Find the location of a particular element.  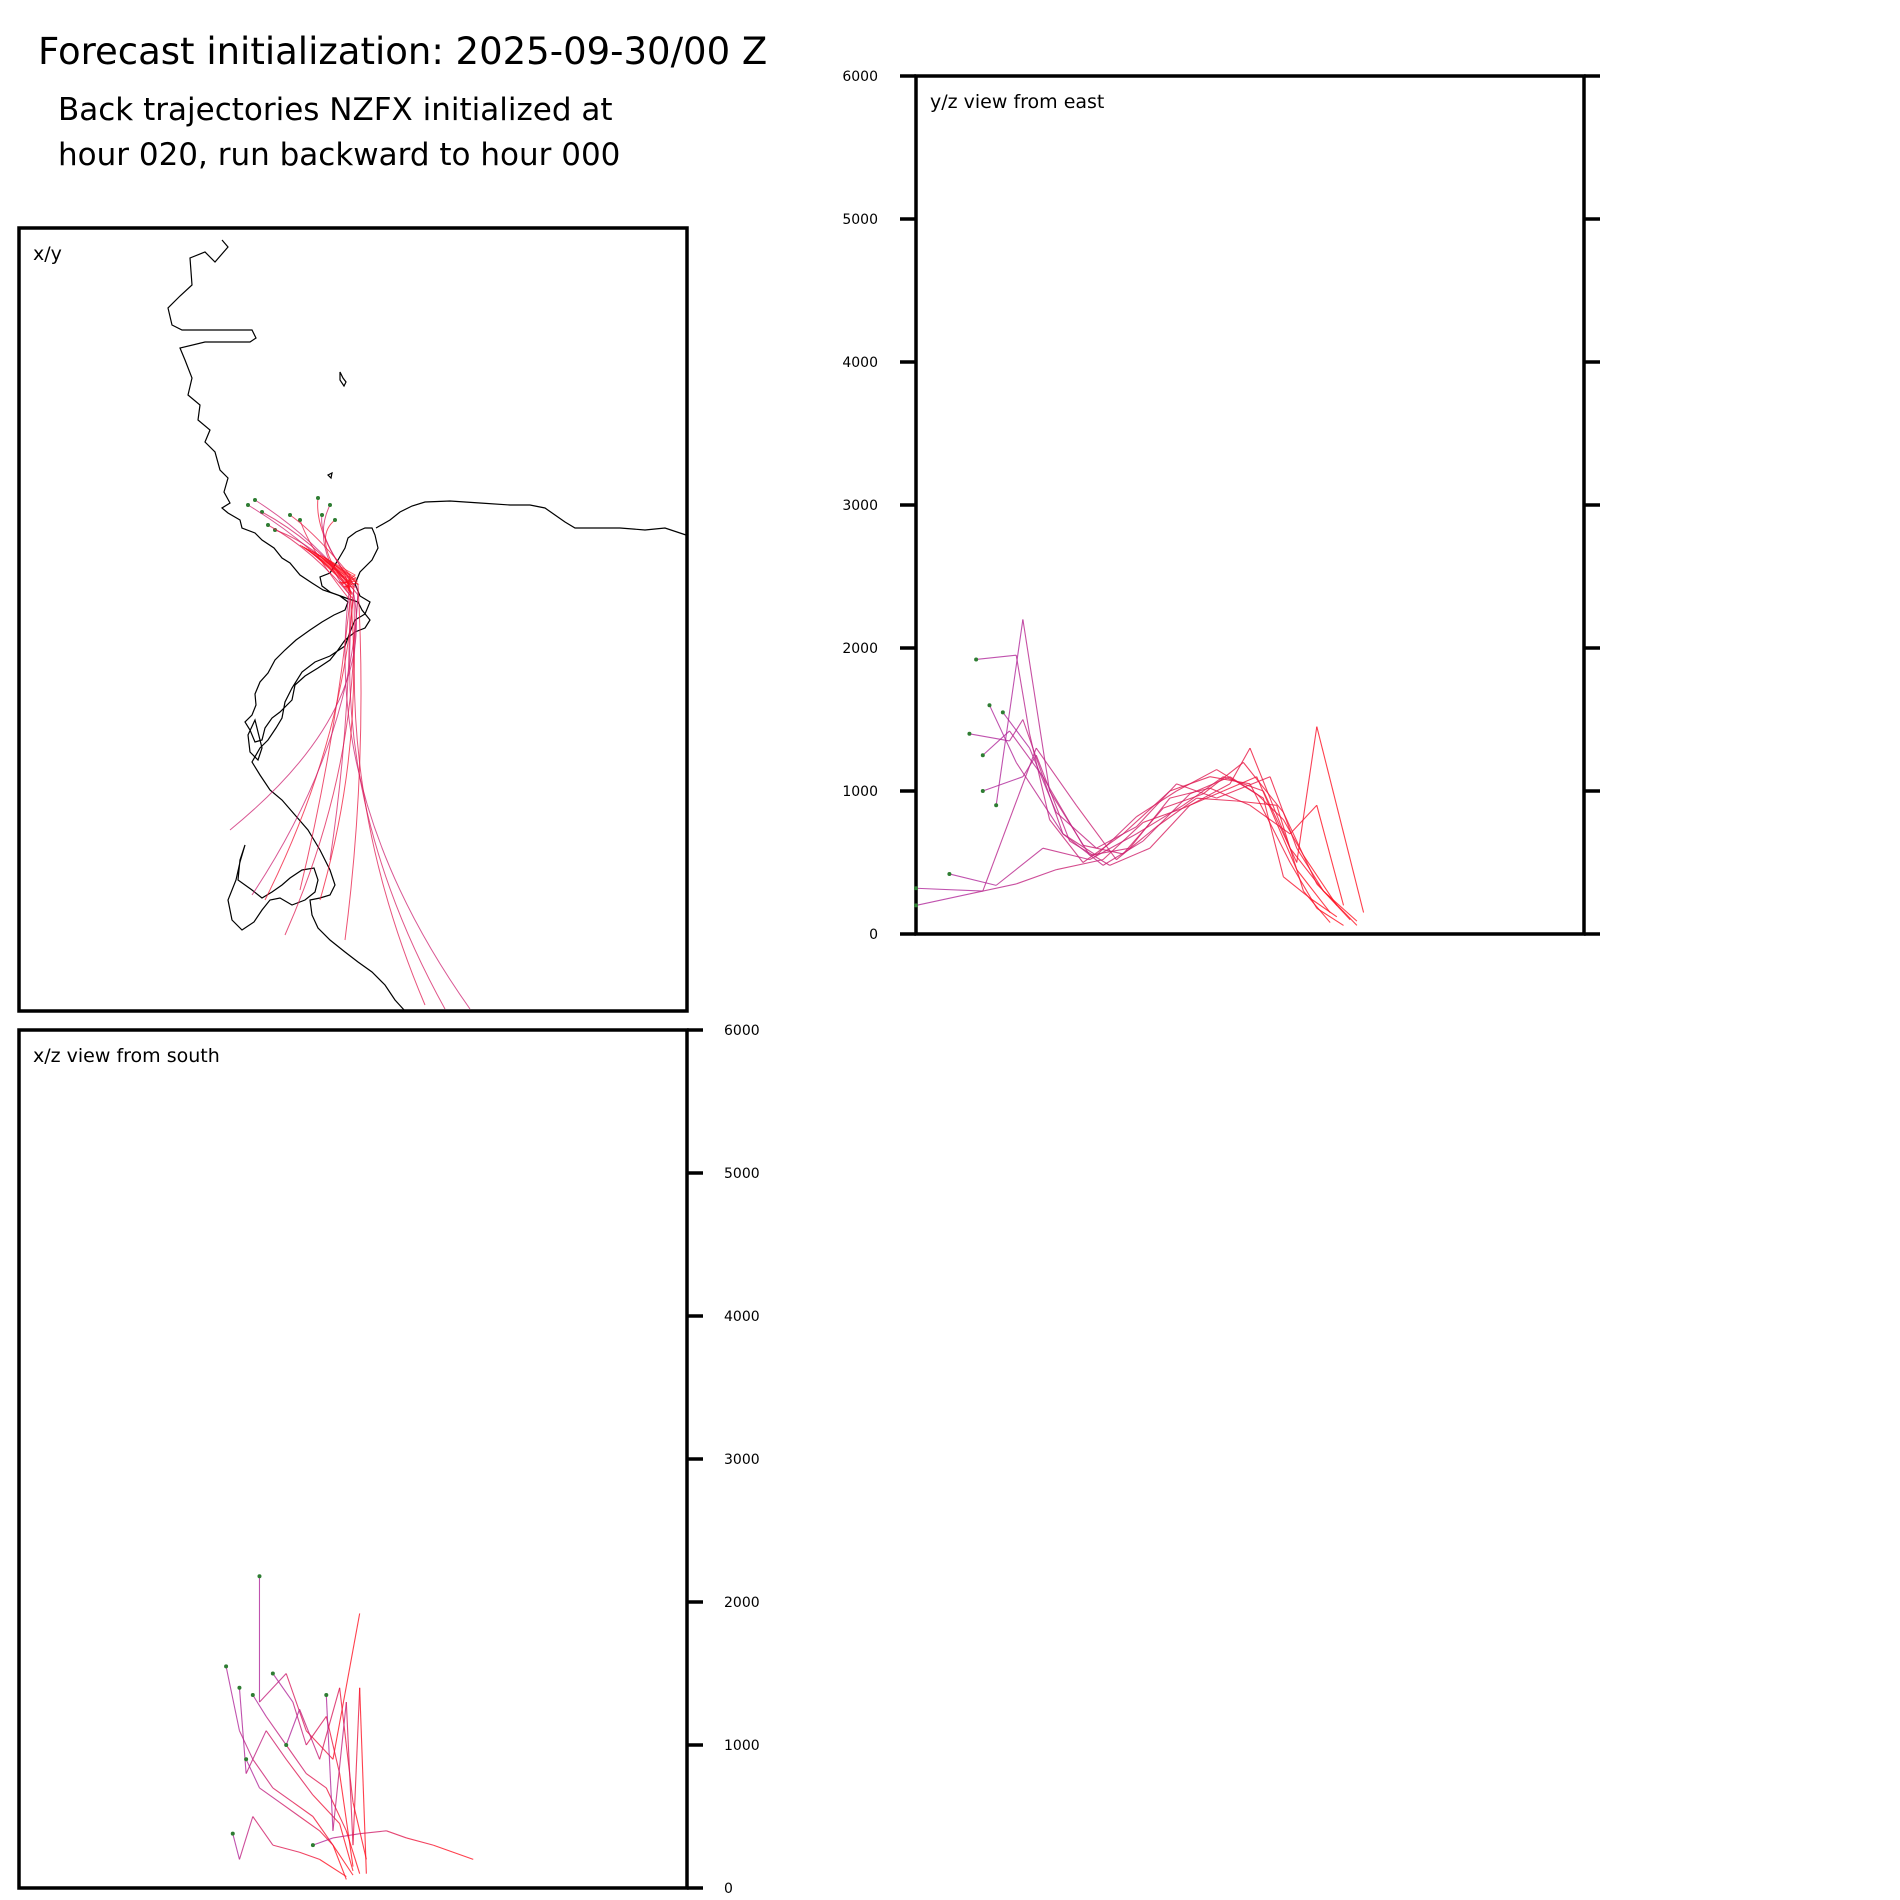

panel-xy: x/y is located at coordinates (353, 619).